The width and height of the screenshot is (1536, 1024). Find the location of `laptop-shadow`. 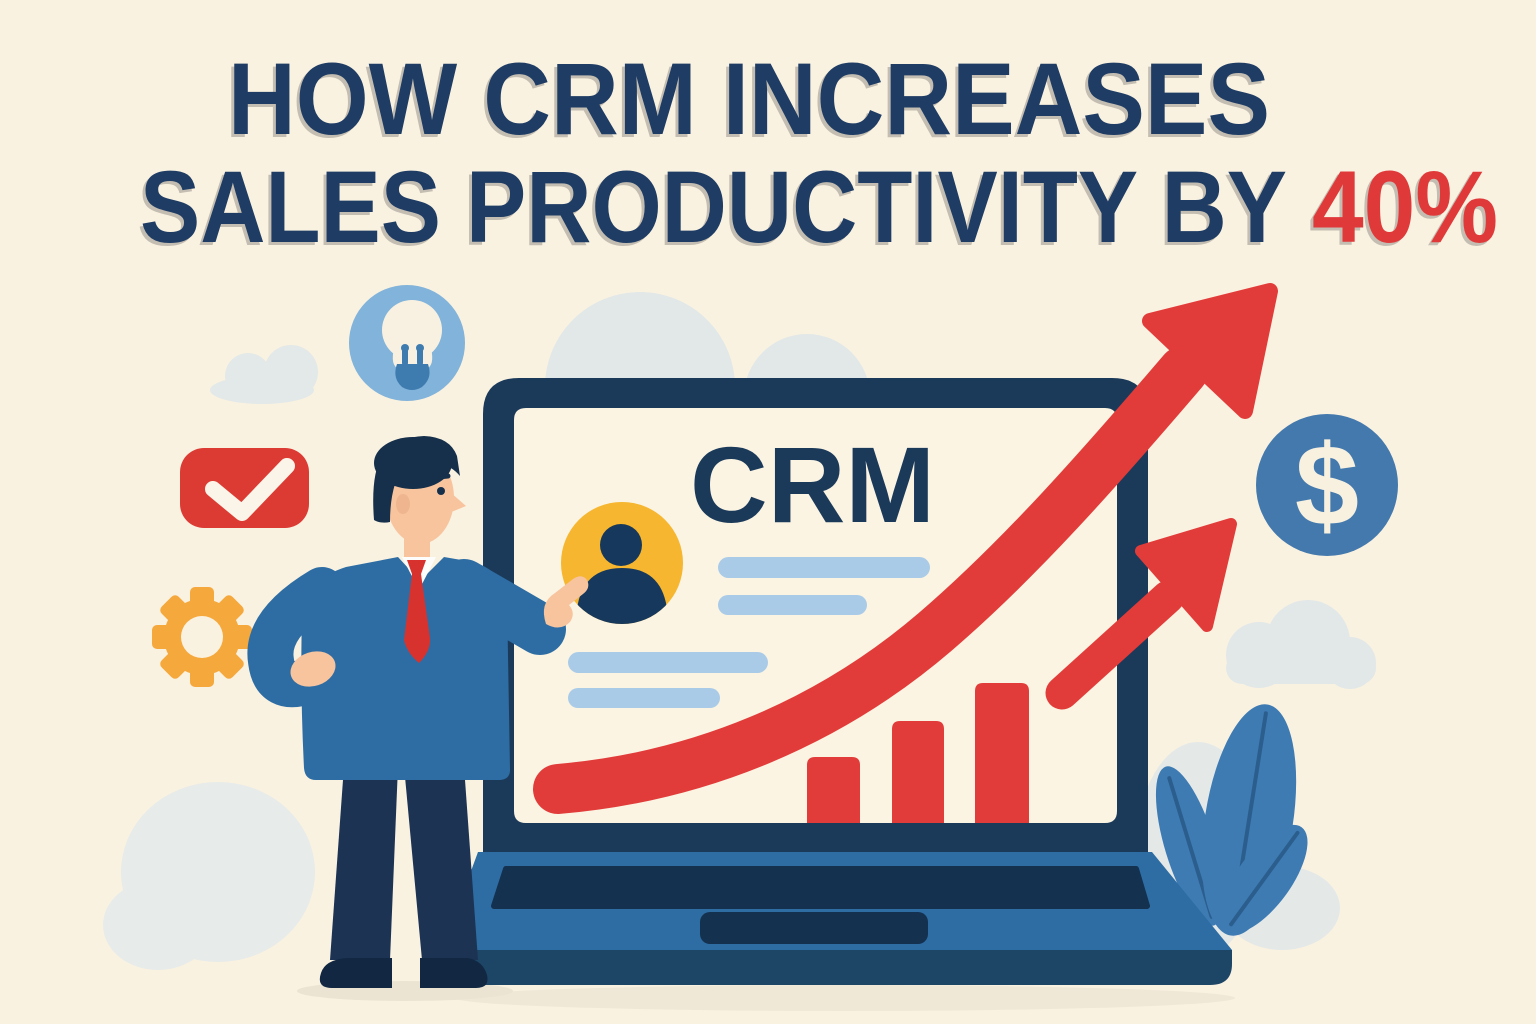

laptop-shadow is located at coordinates (845, 998).